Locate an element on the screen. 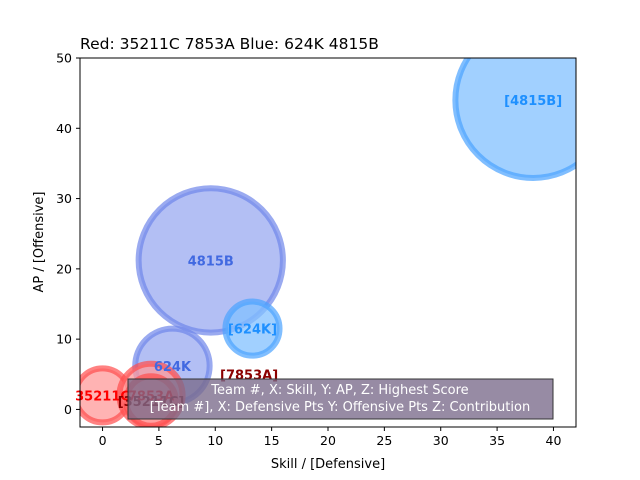  point-label-624k: 624K is located at coordinates (173, 367).